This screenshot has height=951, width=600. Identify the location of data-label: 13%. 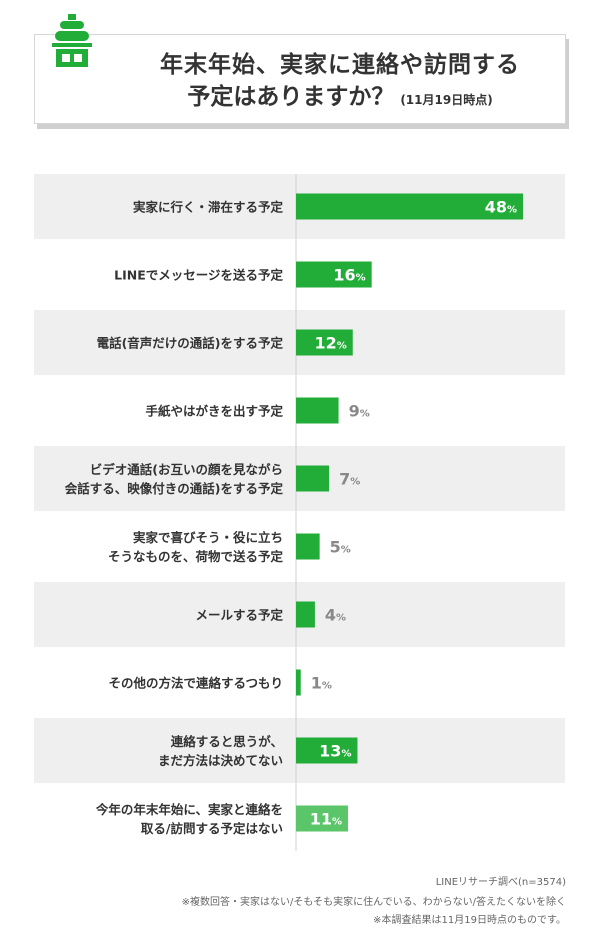
(335, 751).